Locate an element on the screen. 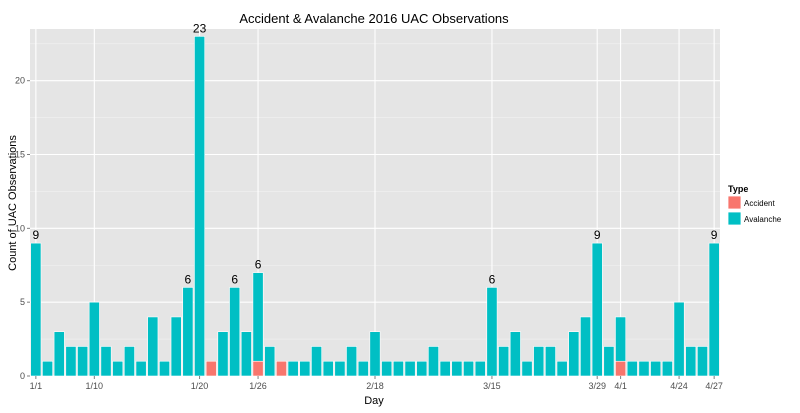  x-tick-label: 1/1 is located at coordinates (36, 386).